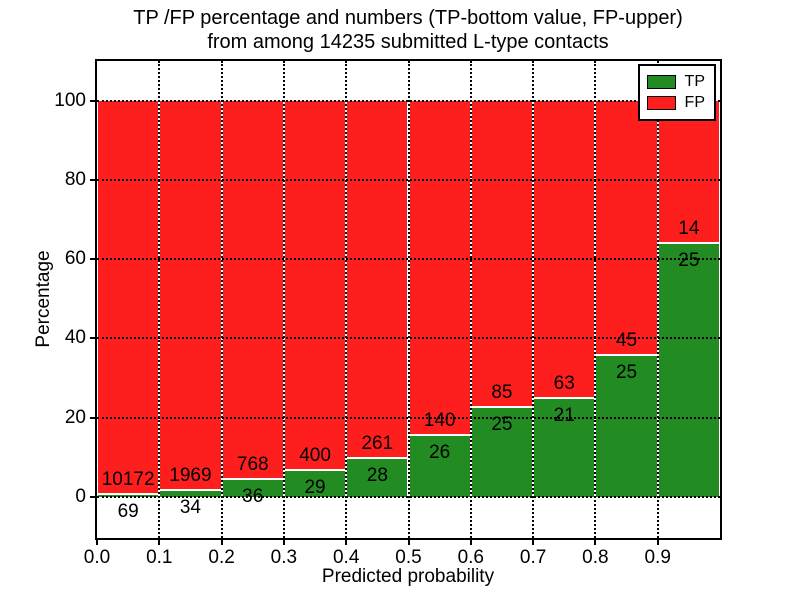 The image size is (800, 600). Describe the element at coordinates (694, 81) in the screenshot. I see `legend-tp-label: TP` at that location.